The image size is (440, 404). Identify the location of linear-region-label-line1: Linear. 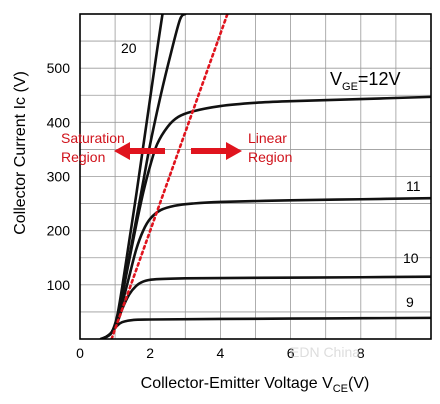
(267, 138).